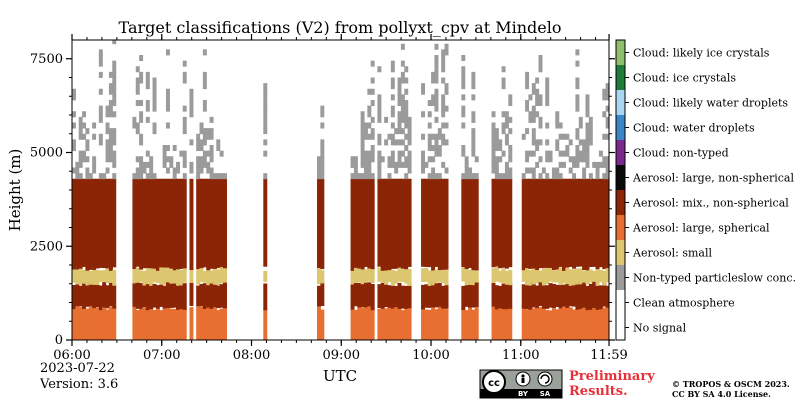 This screenshot has width=800, height=400. What do you see at coordinates (660, 328) in the screenshot?
I see `legend-entry: No signal` at bounding box center [660, 328].